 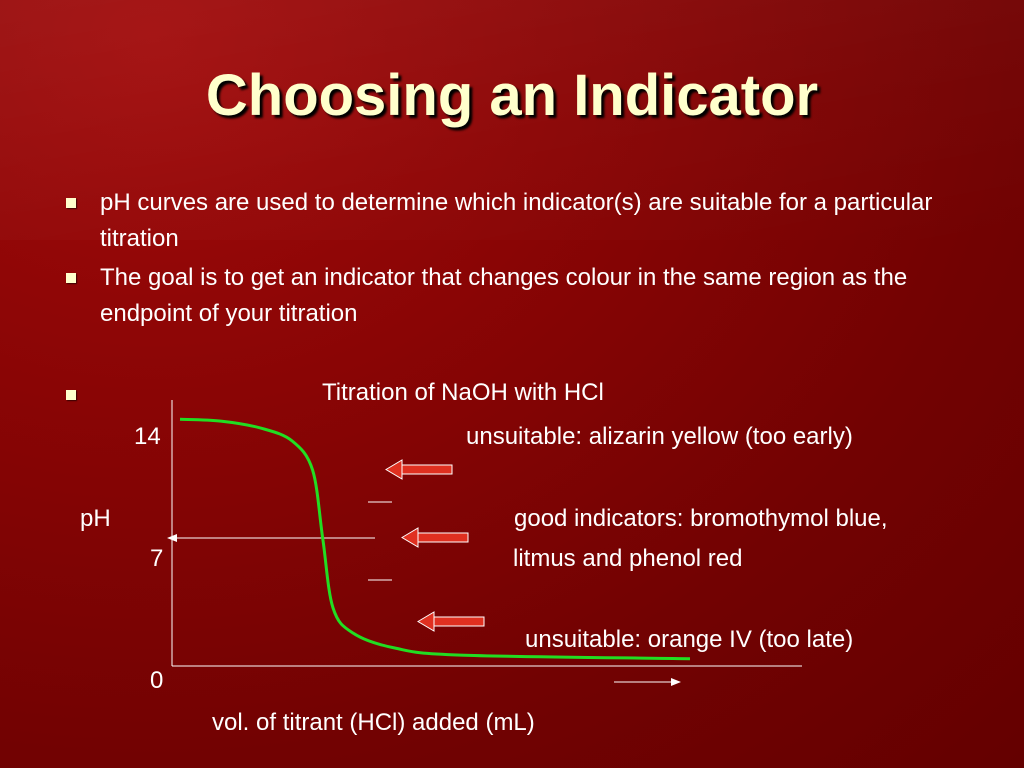 What do you see at coordinates (95, 518) in the screenshot?
I see `y-axis-label: pH` at bounding box center [95, 518].